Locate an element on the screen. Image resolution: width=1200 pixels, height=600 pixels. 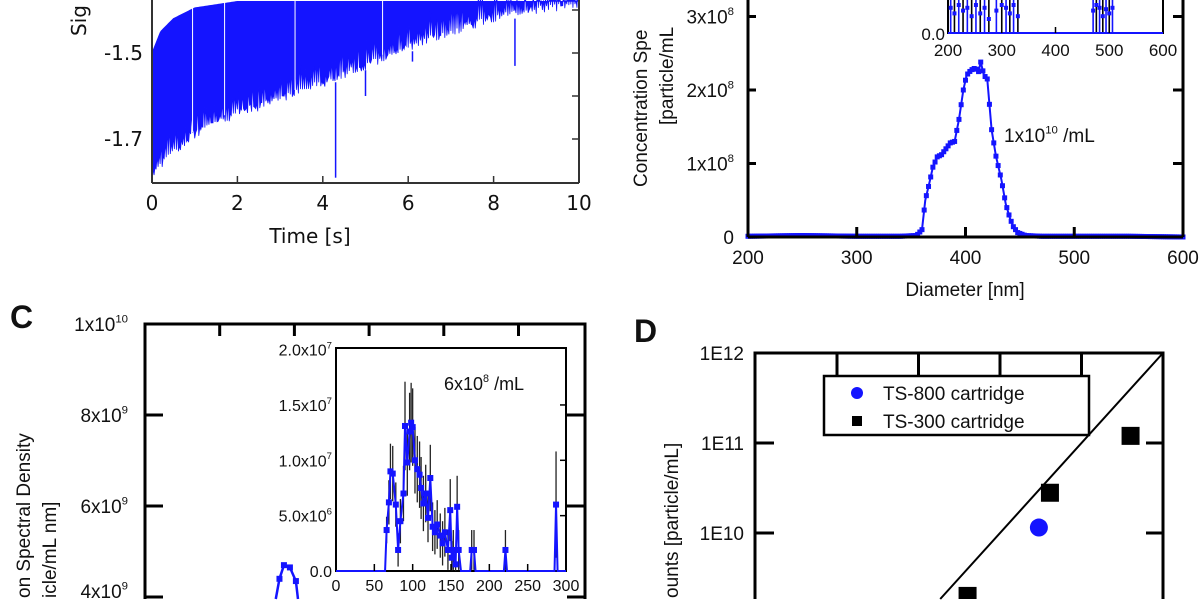
y-tick-label-base: 6x10 is located at coordinates (100, 507).